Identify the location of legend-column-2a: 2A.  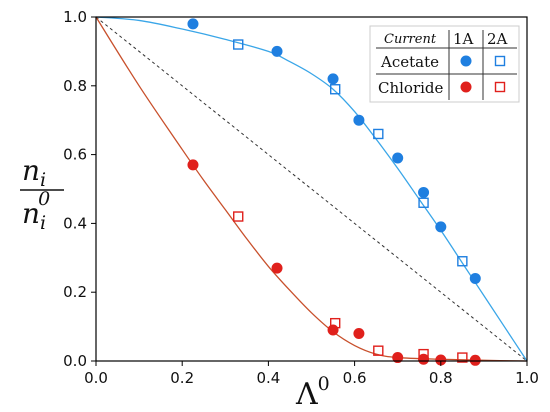
(497, 39).